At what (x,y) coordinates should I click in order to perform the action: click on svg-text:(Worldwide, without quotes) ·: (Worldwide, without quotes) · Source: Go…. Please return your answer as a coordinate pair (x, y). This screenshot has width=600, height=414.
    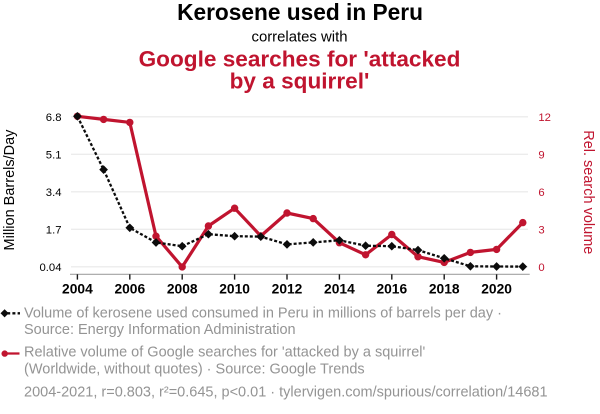
    Looking at the image, I should click on (194, 369).